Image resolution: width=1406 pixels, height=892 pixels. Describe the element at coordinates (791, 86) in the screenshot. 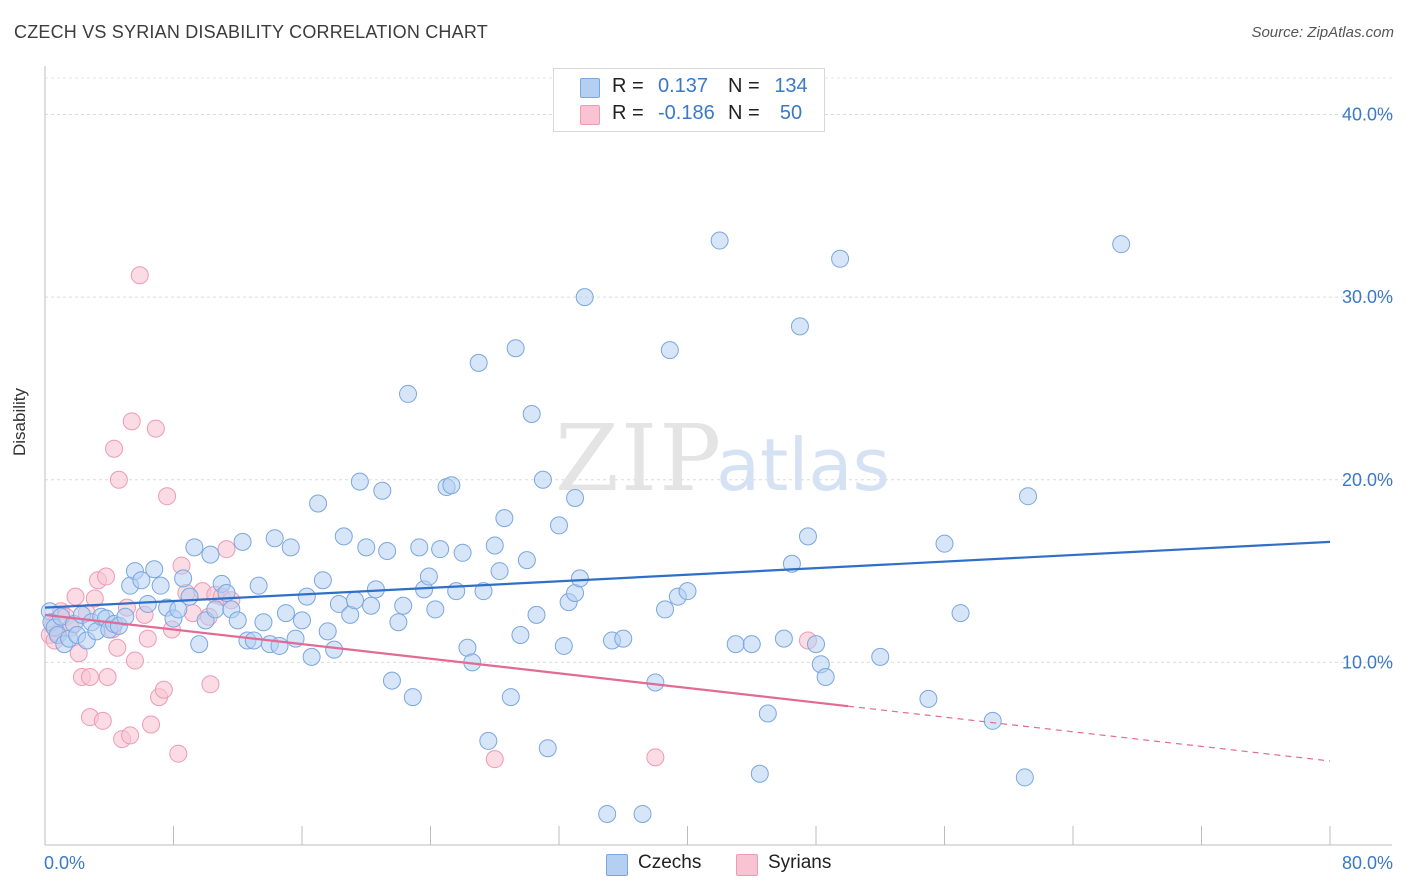

I see `czechs-n-value: 134` at that location.